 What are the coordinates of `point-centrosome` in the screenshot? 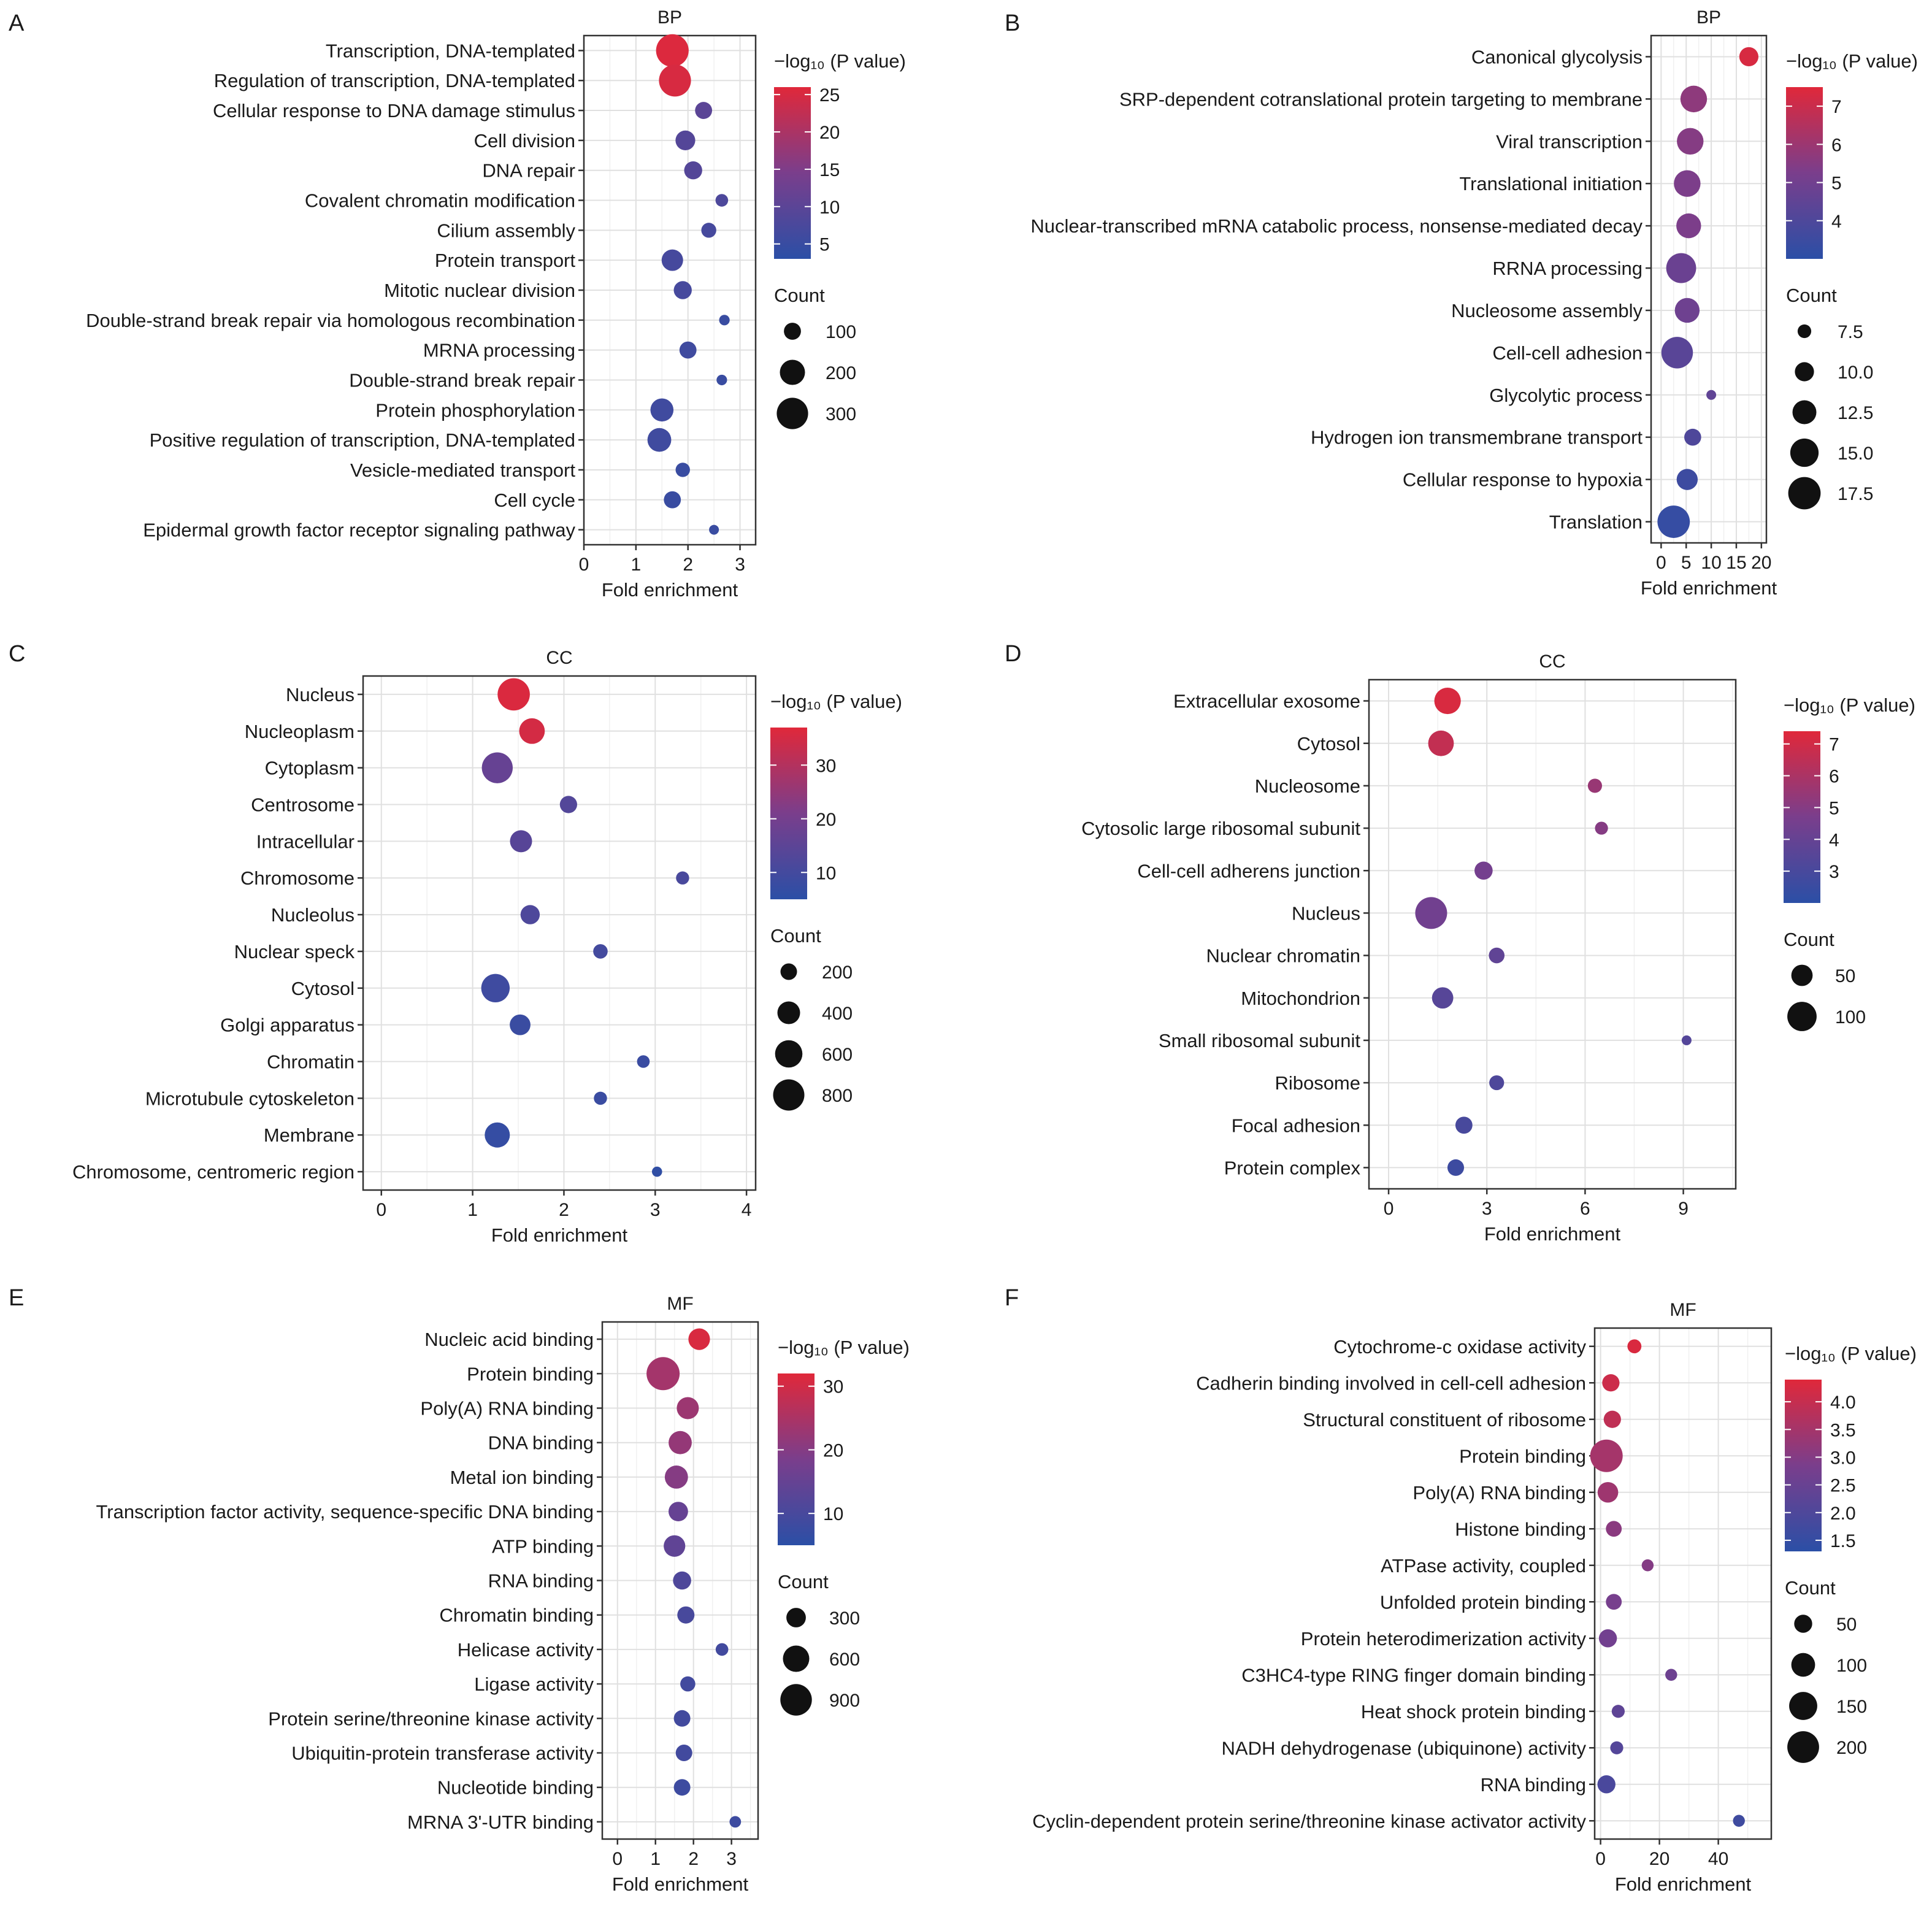 It's located at (568, 805).